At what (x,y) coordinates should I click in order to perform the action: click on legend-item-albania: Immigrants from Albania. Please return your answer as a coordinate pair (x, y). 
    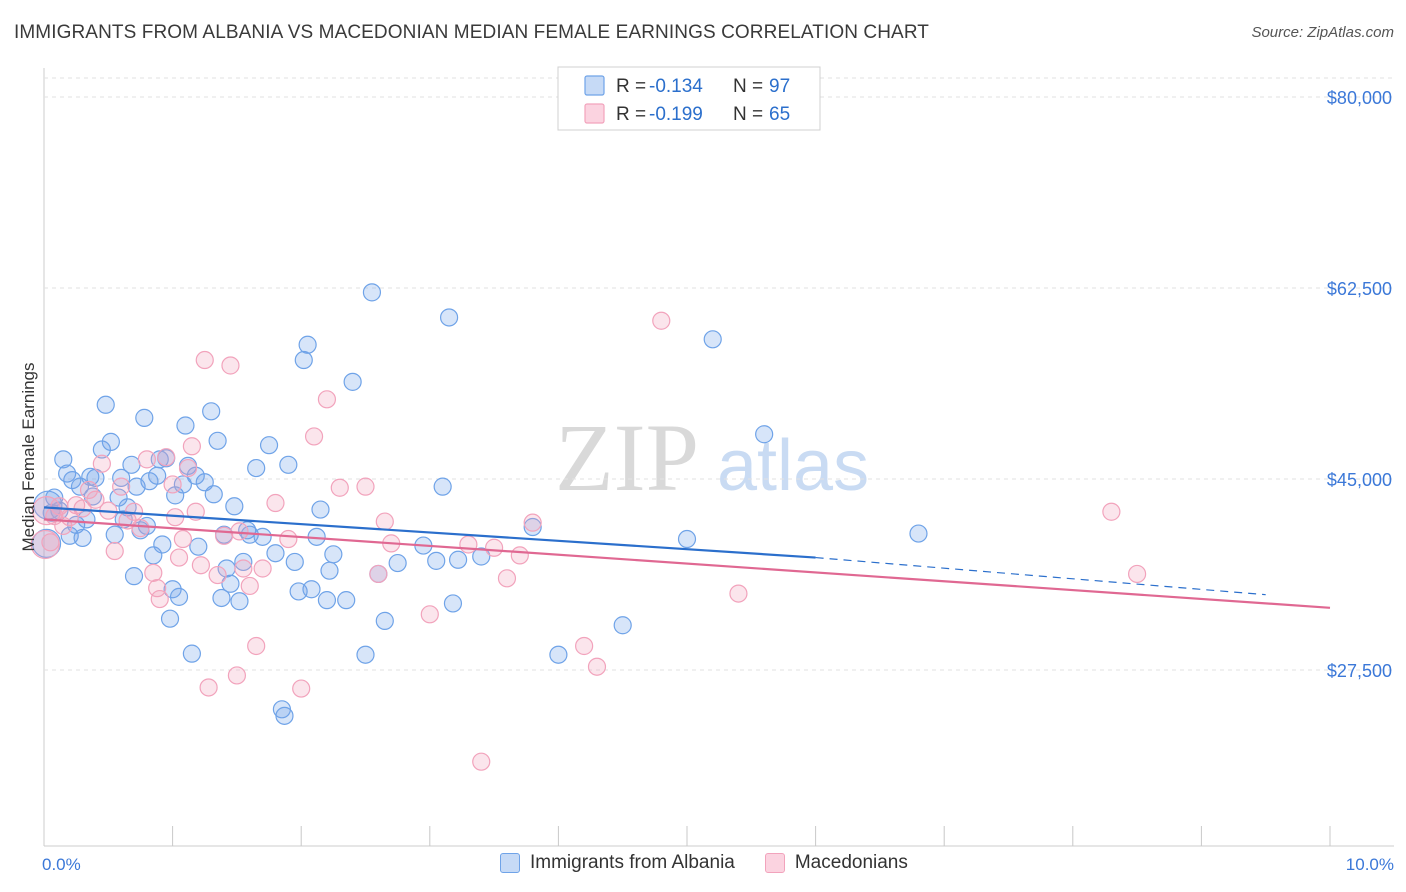
    Looking at the image, I should click on (617, 863).